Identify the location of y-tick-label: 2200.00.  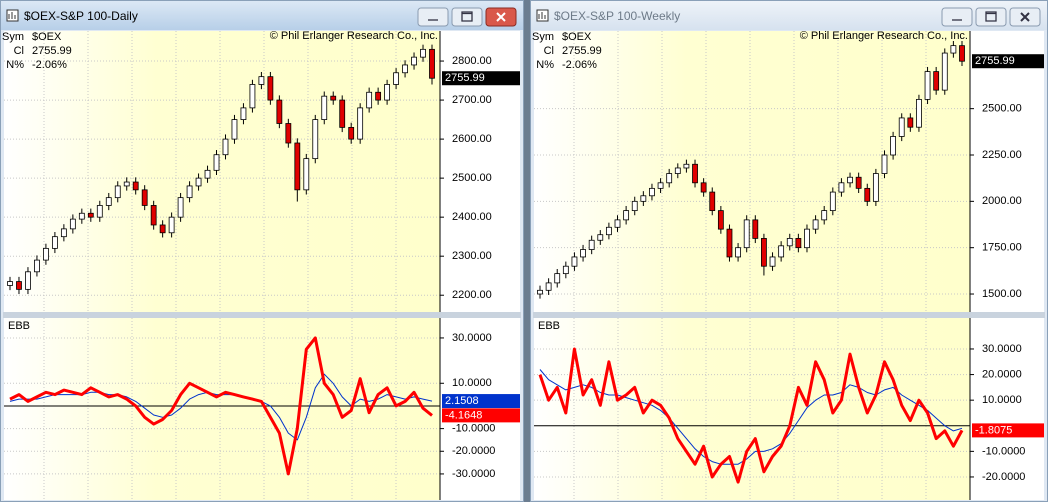
(472, 295).